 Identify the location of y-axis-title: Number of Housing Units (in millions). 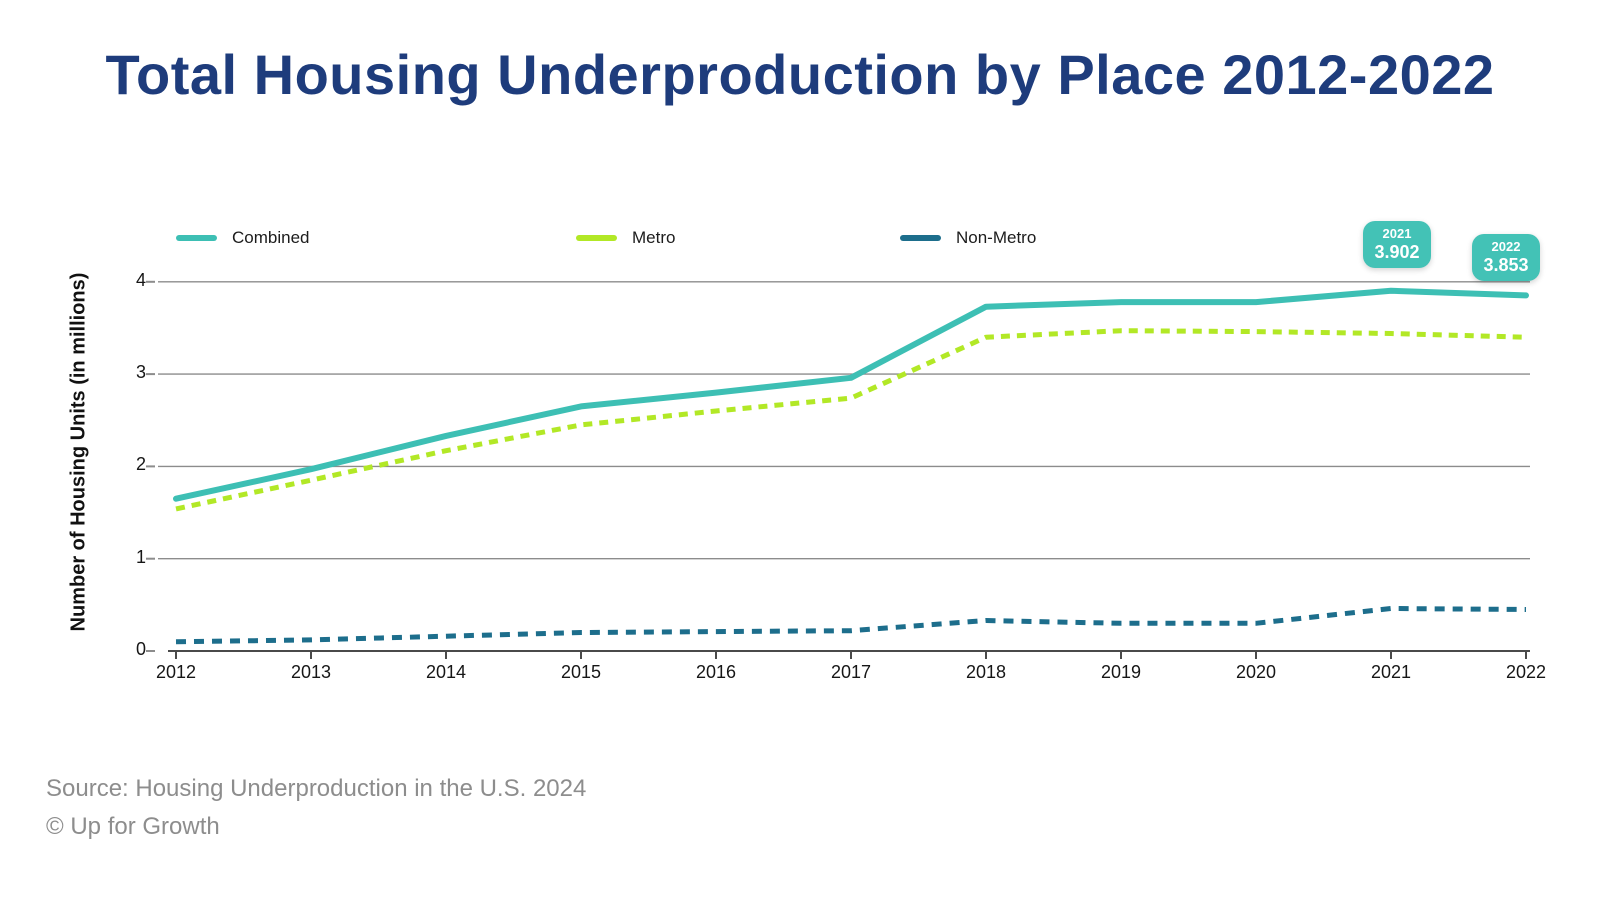
(78, 452).